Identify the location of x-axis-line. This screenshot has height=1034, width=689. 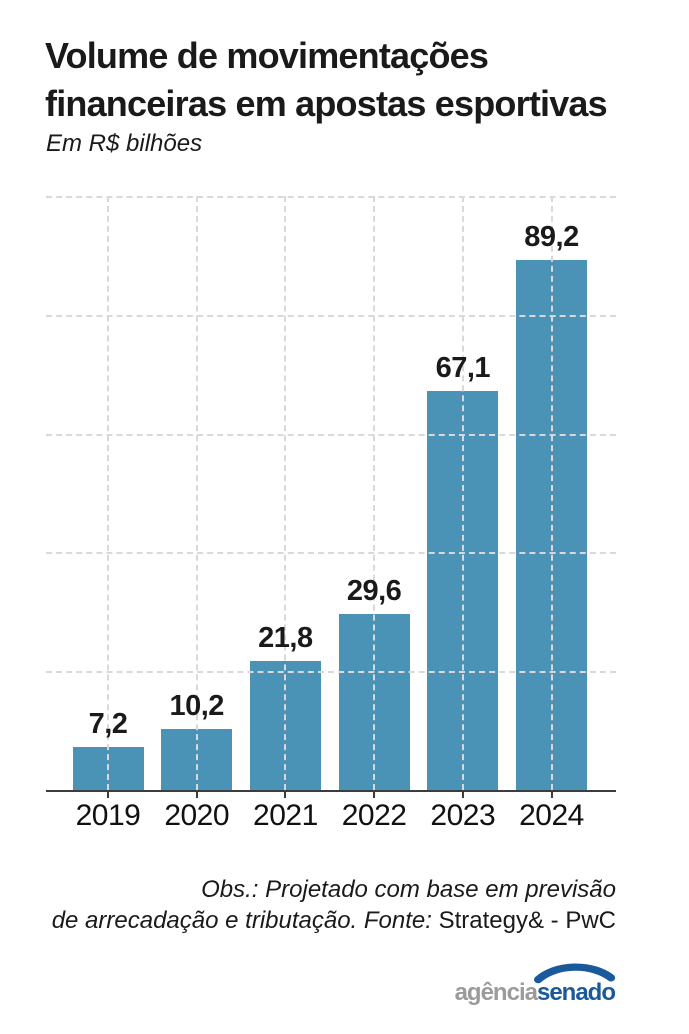
(331, 791).